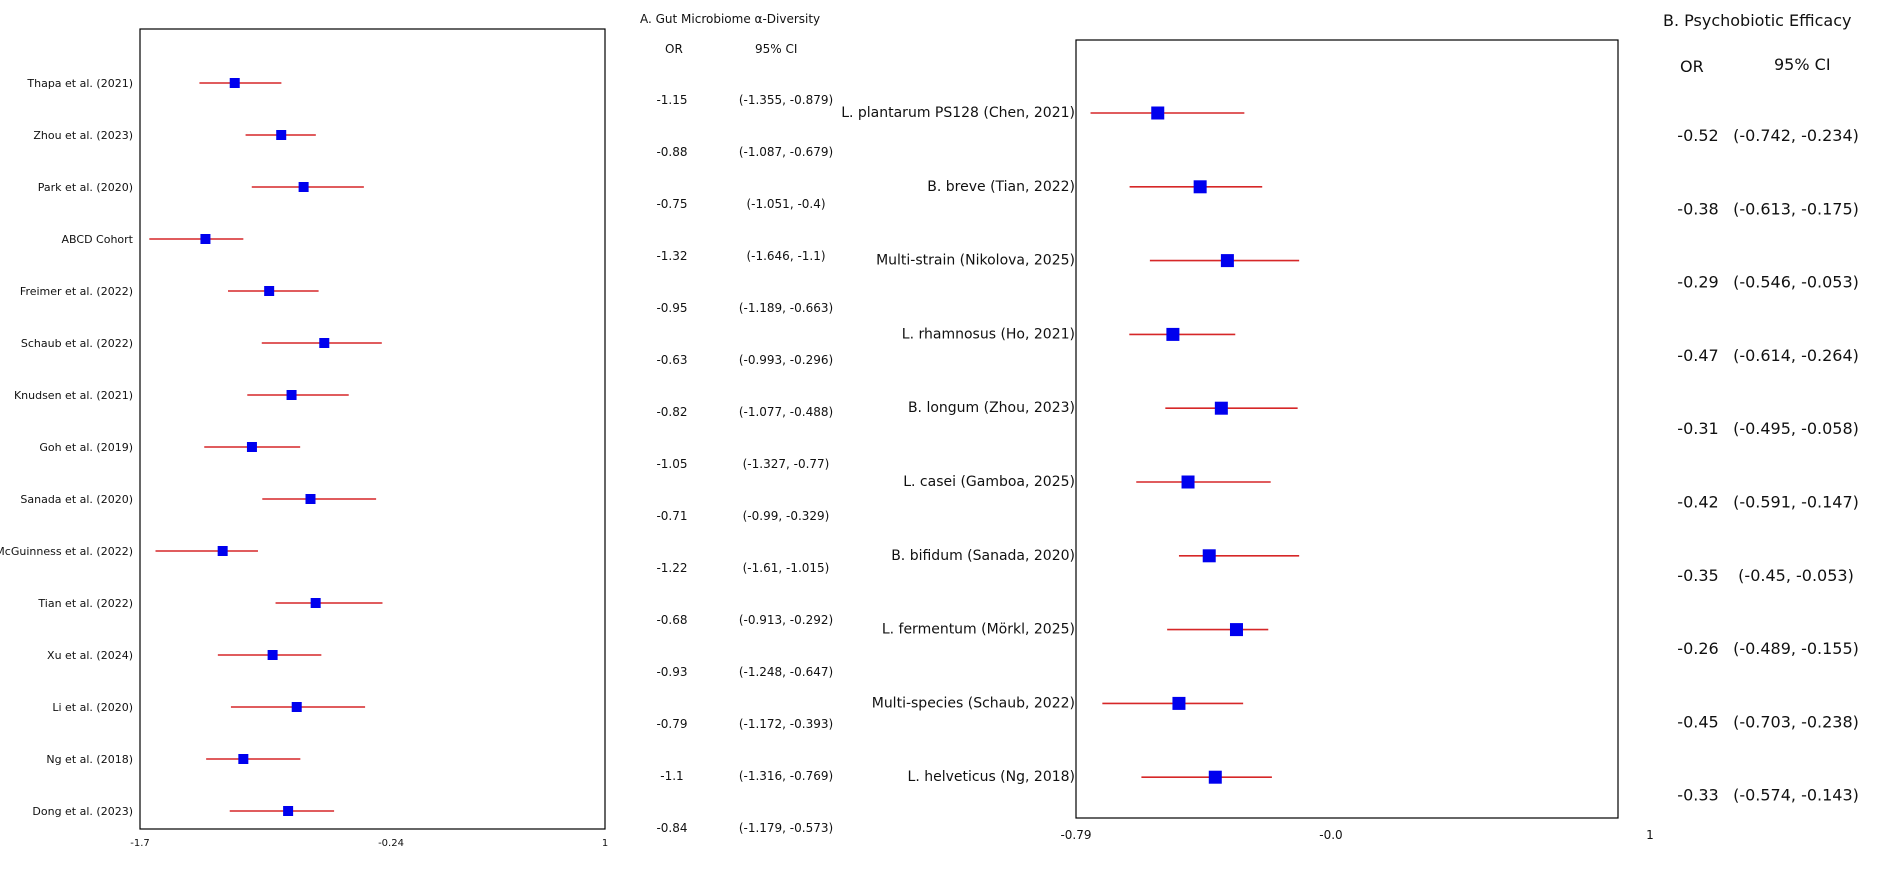 The width and height of the screenshot is (1902, 890). Describe the element at coordinates (730, 19) in the screenshot. I see `panel-a-title: A. Gut Microbiome α-Diversity` at that location.